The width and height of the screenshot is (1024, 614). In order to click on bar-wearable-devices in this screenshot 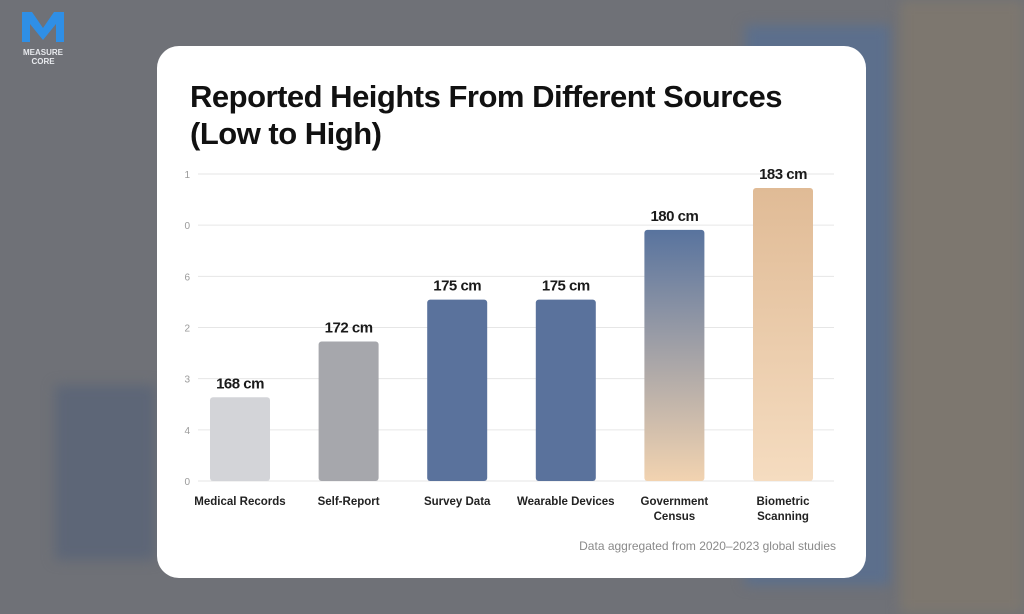, I will do `click(565, 390)`.